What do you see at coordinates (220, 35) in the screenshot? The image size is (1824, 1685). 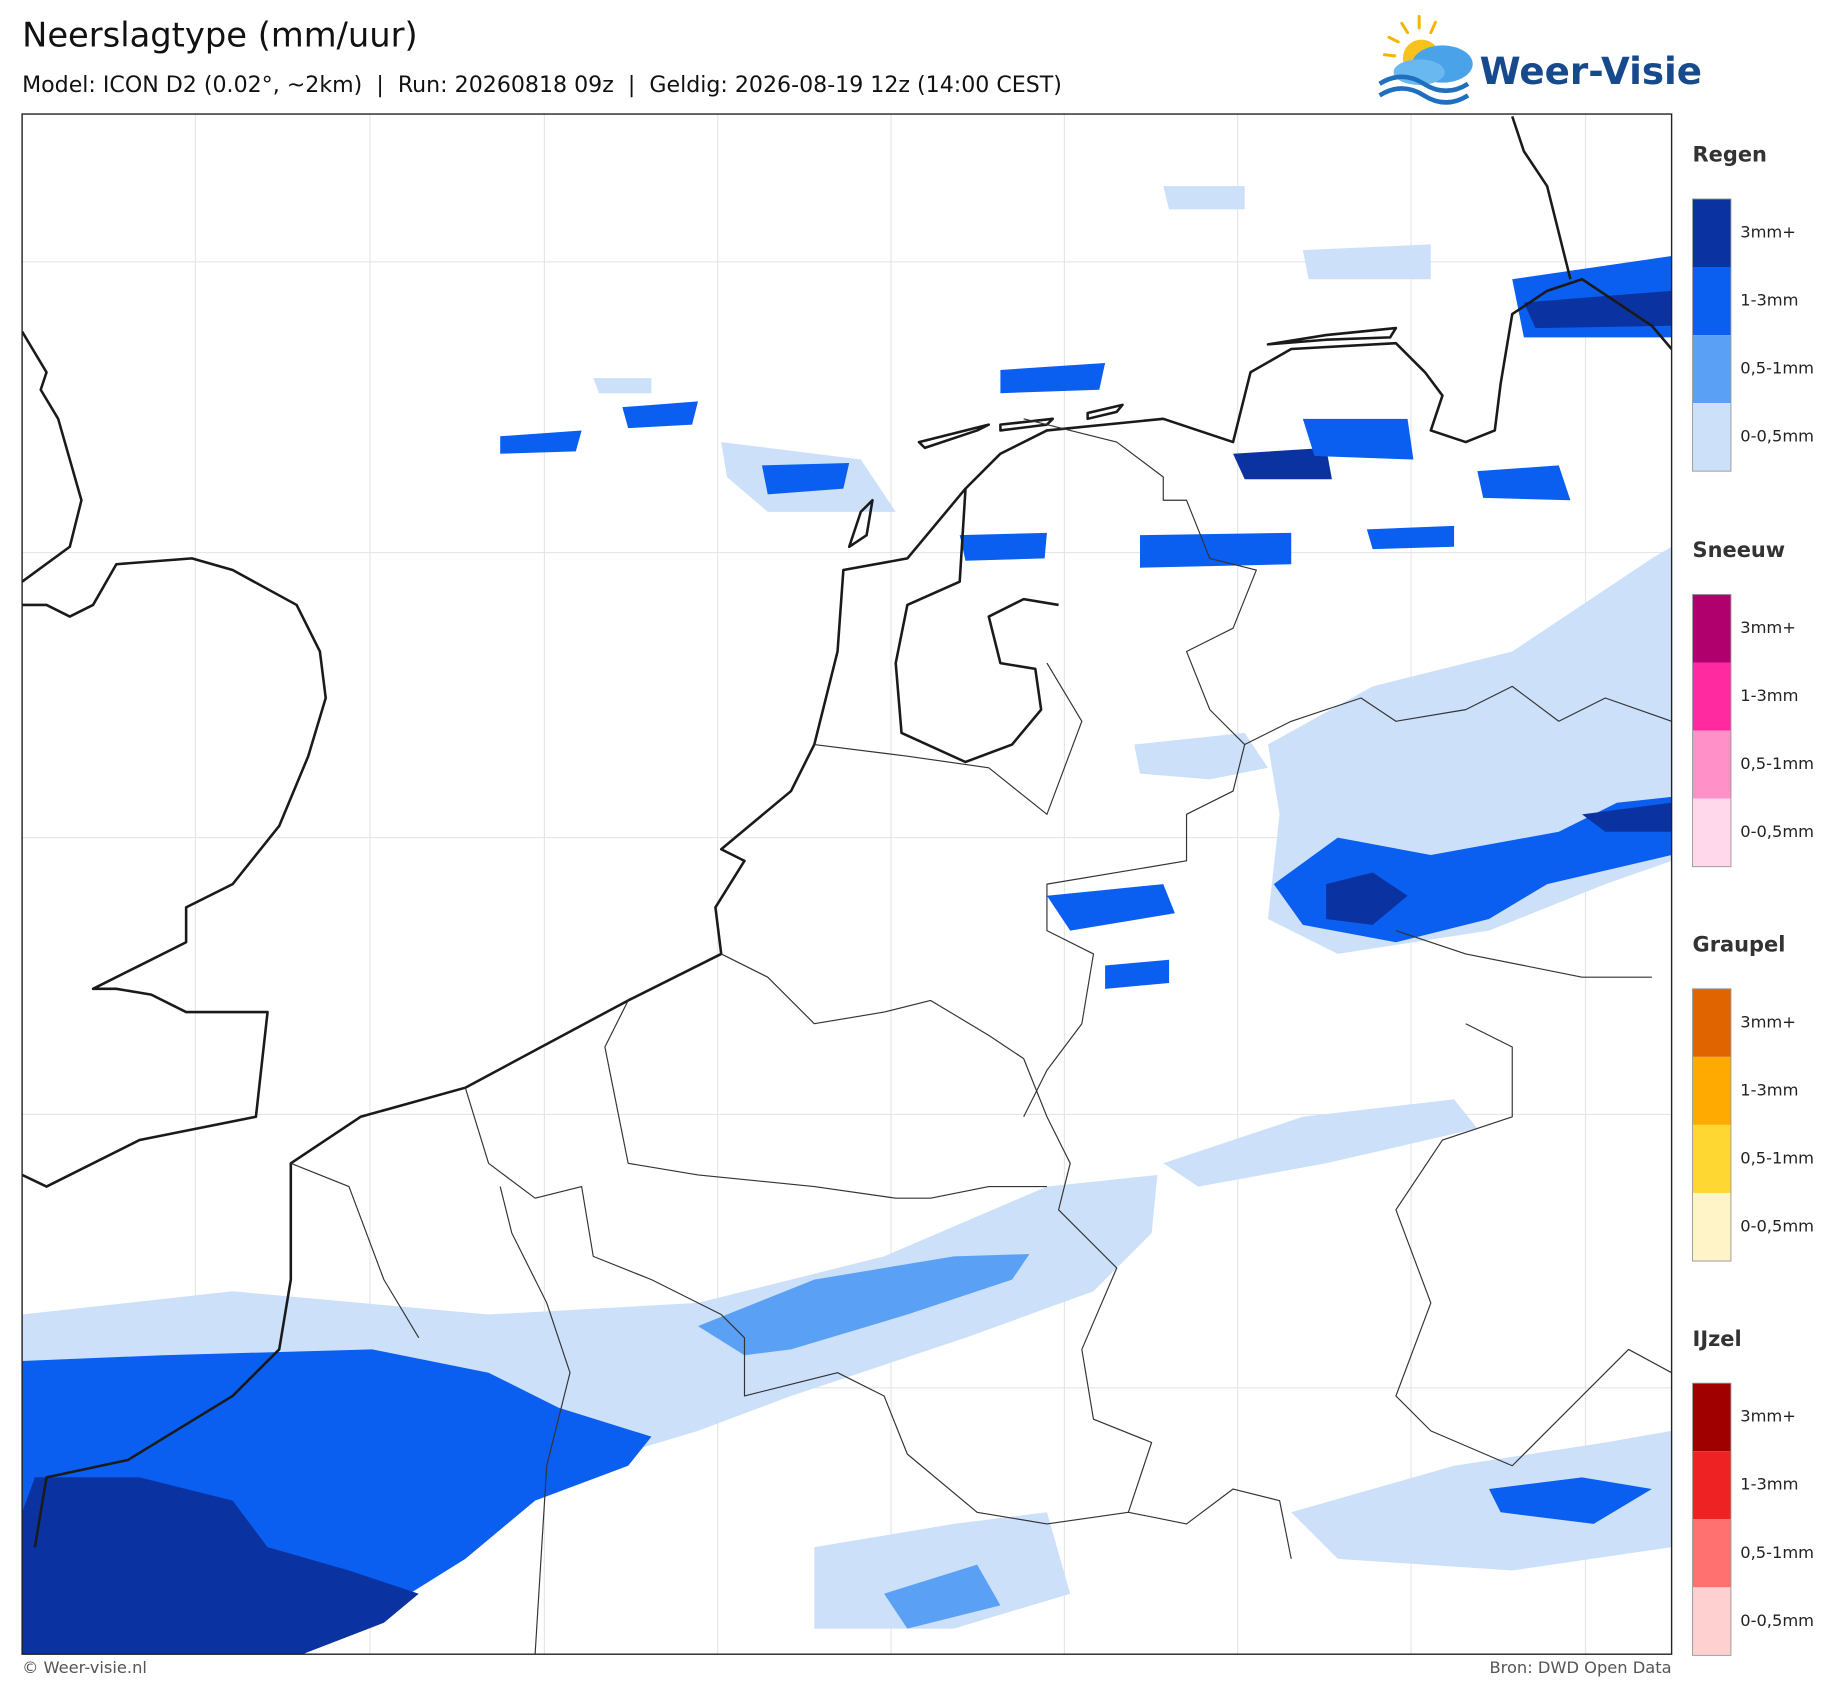 I see `title: Neerslagtype (mm/uur)` at bounding box center [220, 35].